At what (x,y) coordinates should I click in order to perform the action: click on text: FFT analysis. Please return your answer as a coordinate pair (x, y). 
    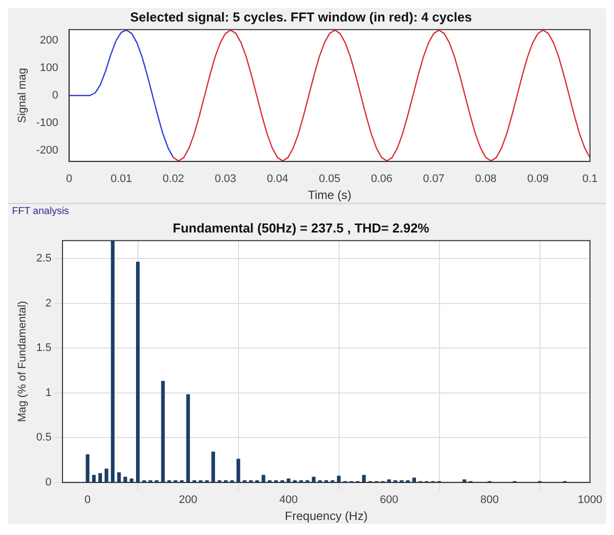
    Looking at the image, I should click on (307, 211).